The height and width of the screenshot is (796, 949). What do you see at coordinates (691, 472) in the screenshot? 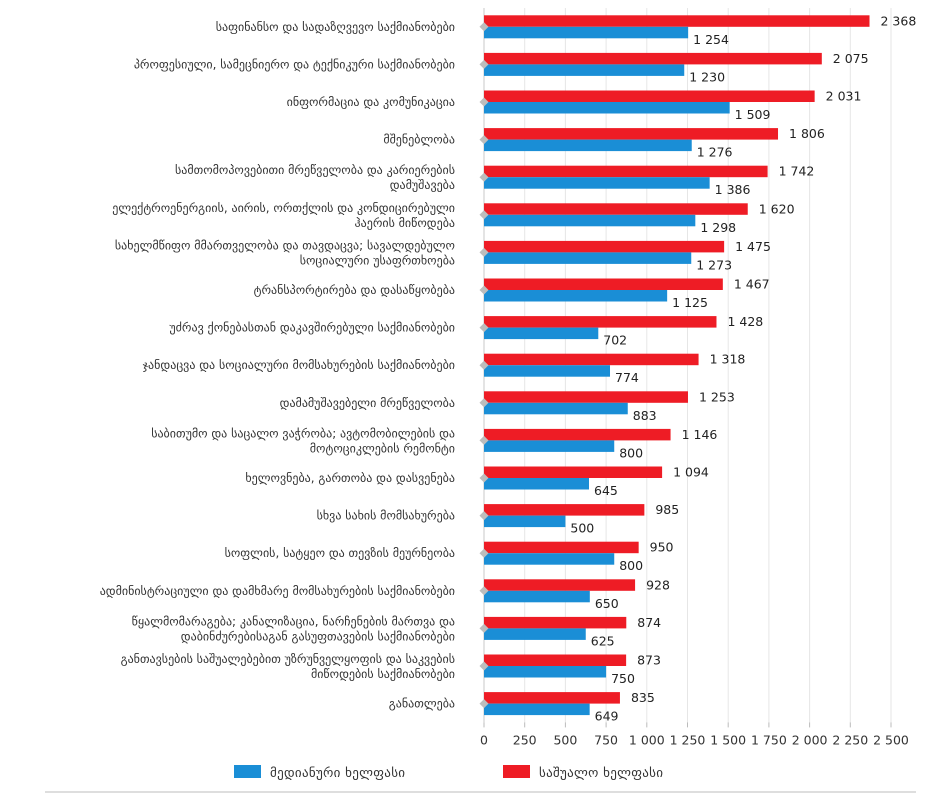
I see `bar-value-label-mean: 1 094` at bounding box center [691, 472].